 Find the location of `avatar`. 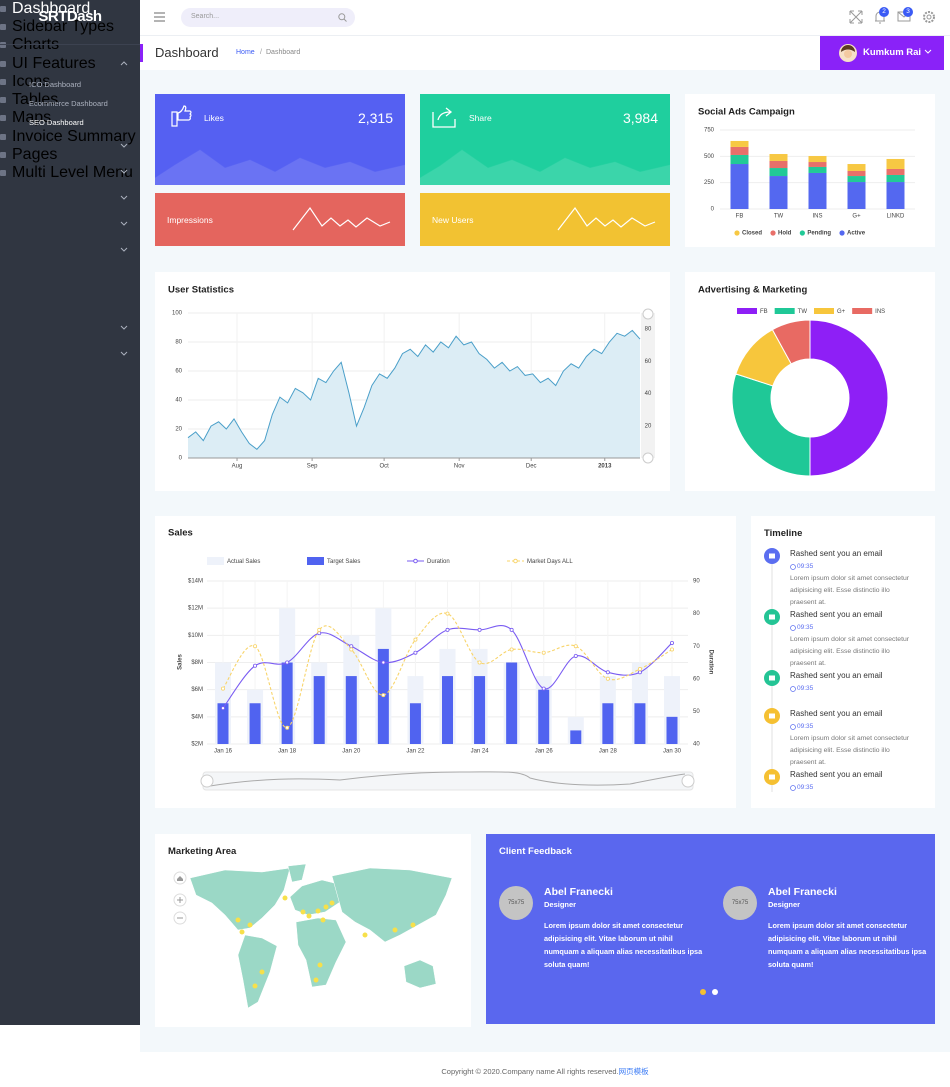

avatar is located at coordinates (848, 53).